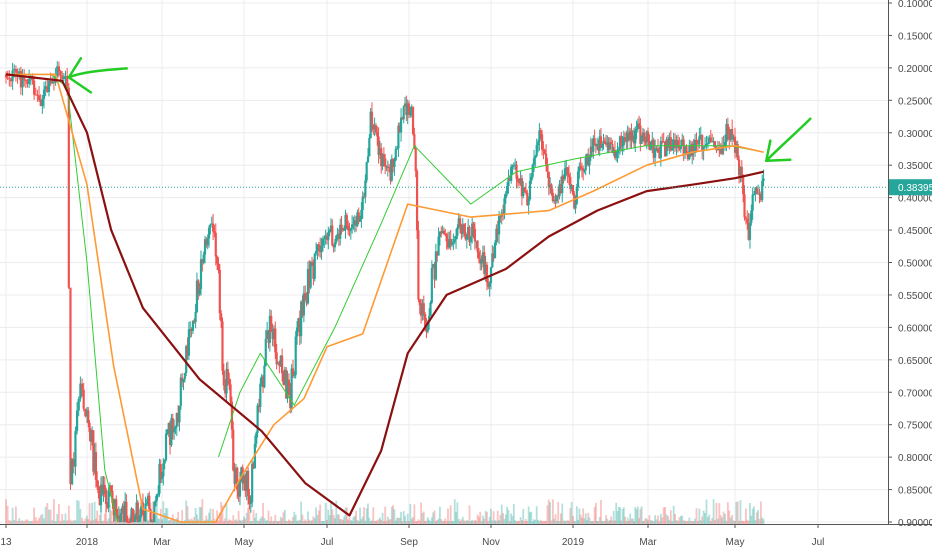  What do you see at coordinates (648, 542) in the screenshot?
I see `time-tick-label: Mar` at bounding box center [648, 542].